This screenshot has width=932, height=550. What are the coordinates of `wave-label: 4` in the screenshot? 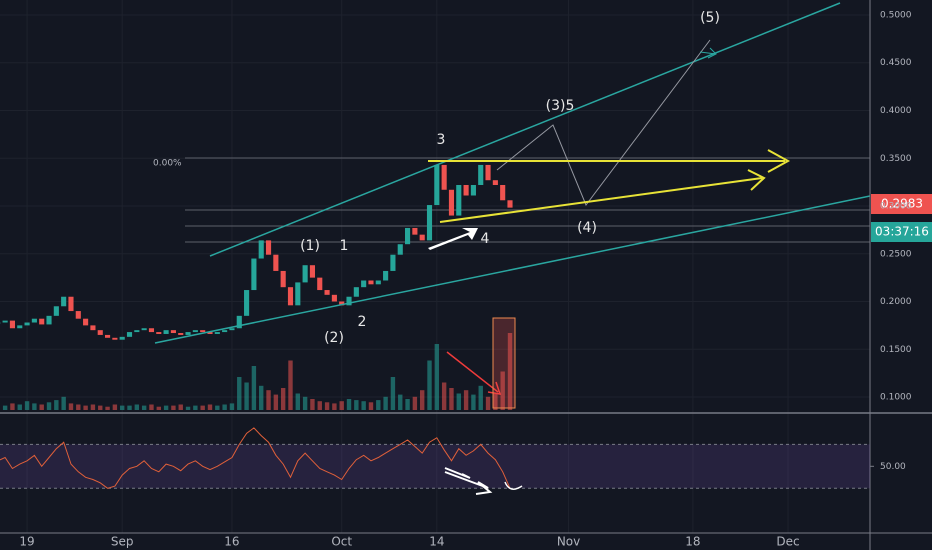 It's located at (485, 239).